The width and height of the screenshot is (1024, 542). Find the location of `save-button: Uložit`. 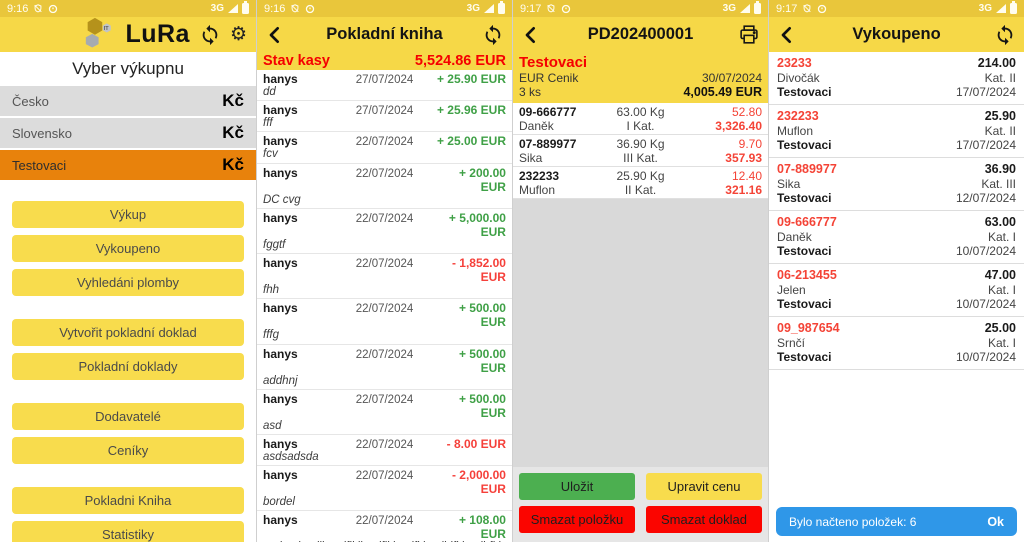

save-button: Uložit is located at coordinates (577, 486).